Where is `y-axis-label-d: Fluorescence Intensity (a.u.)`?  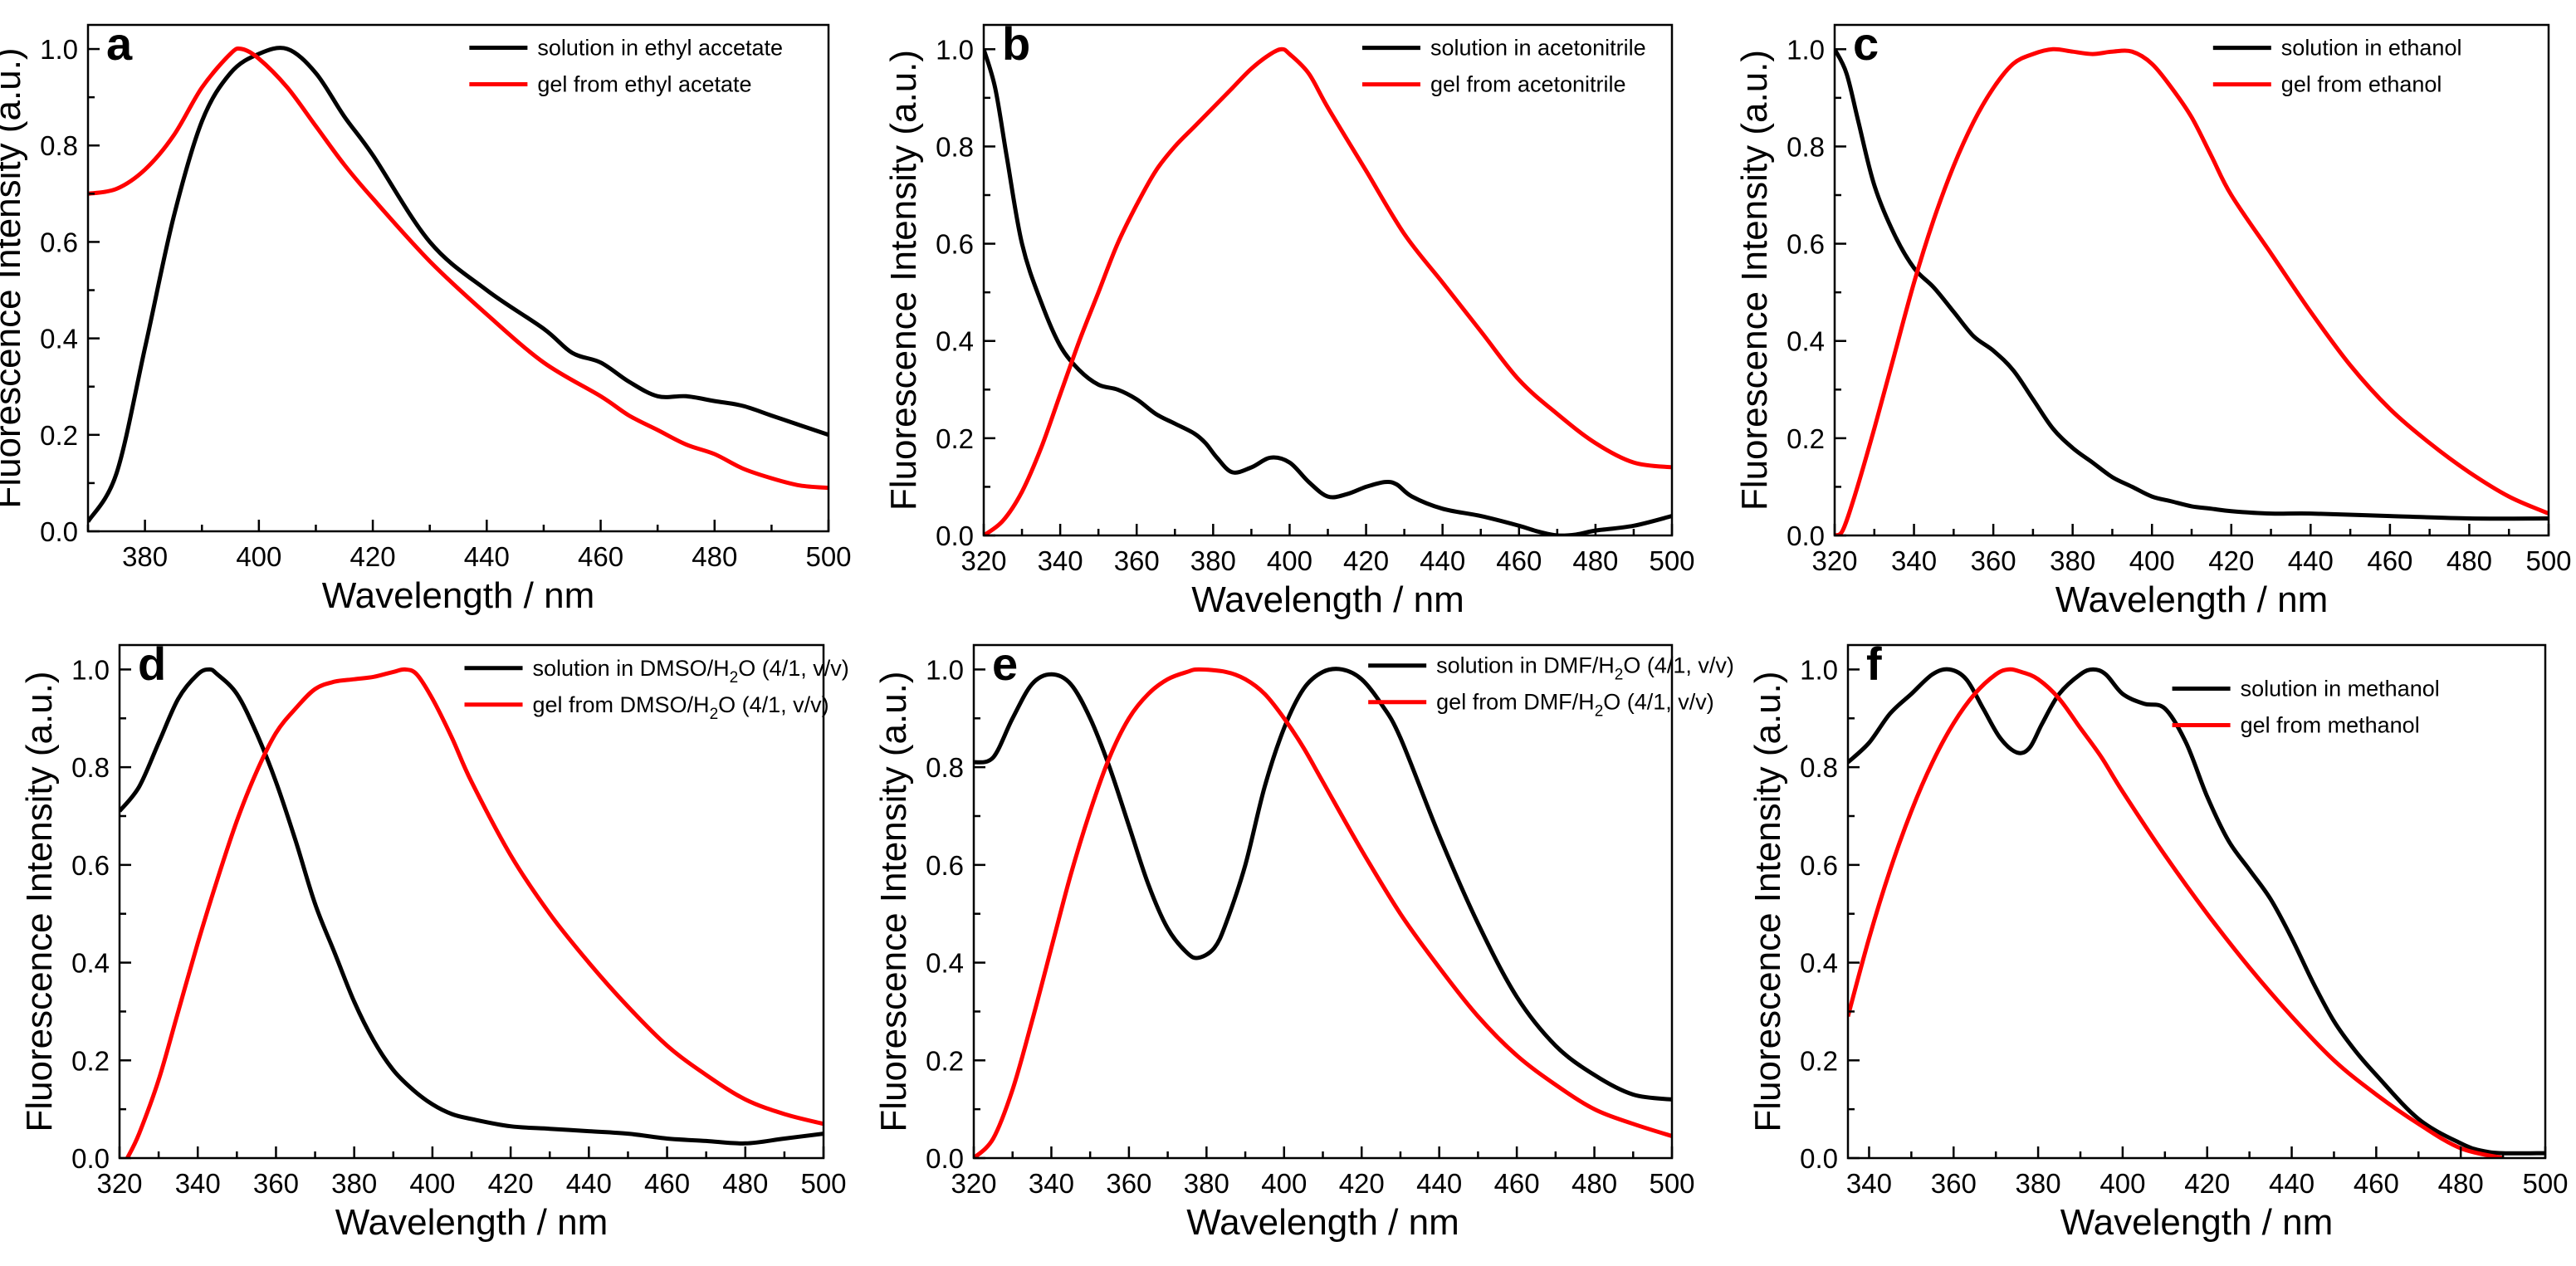 y-axis-label-d: Fluorescence Intensity (a.u.) is located at coordinates (39, 901).